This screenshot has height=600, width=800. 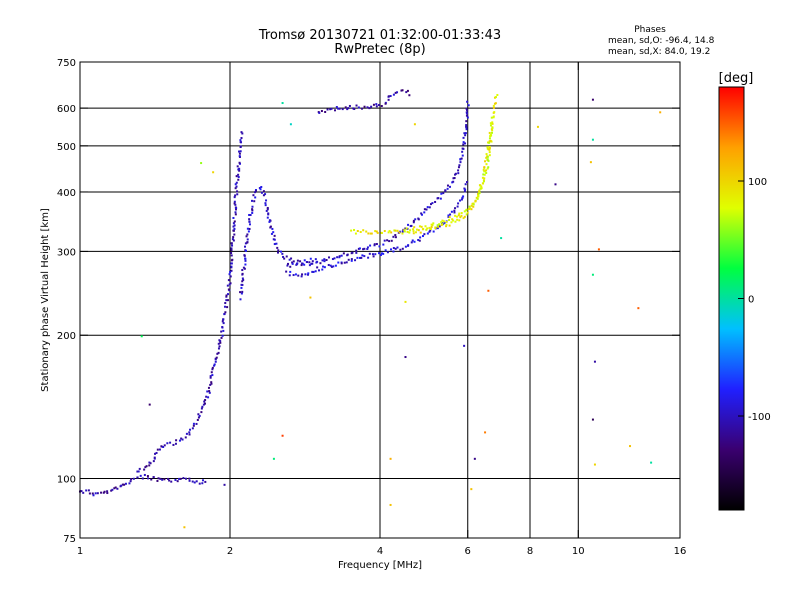 What do you see at coordinates (578, 551) in the screenshot?
I see `x-tick-label: 10` at bounding box center [578, 551].